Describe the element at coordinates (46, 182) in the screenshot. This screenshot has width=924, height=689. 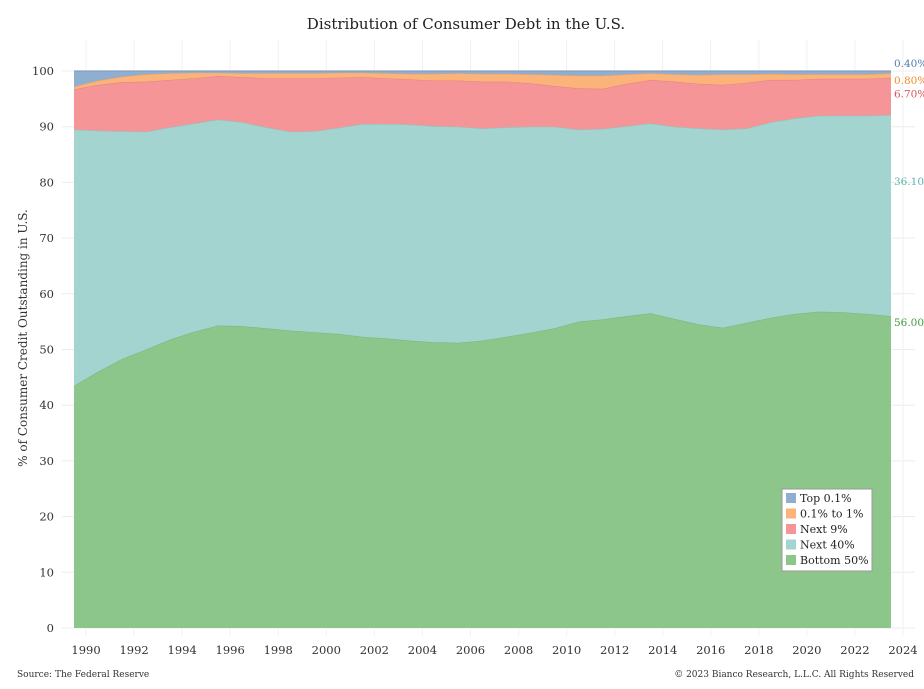
I see `y-tick-label: 80` at that location.